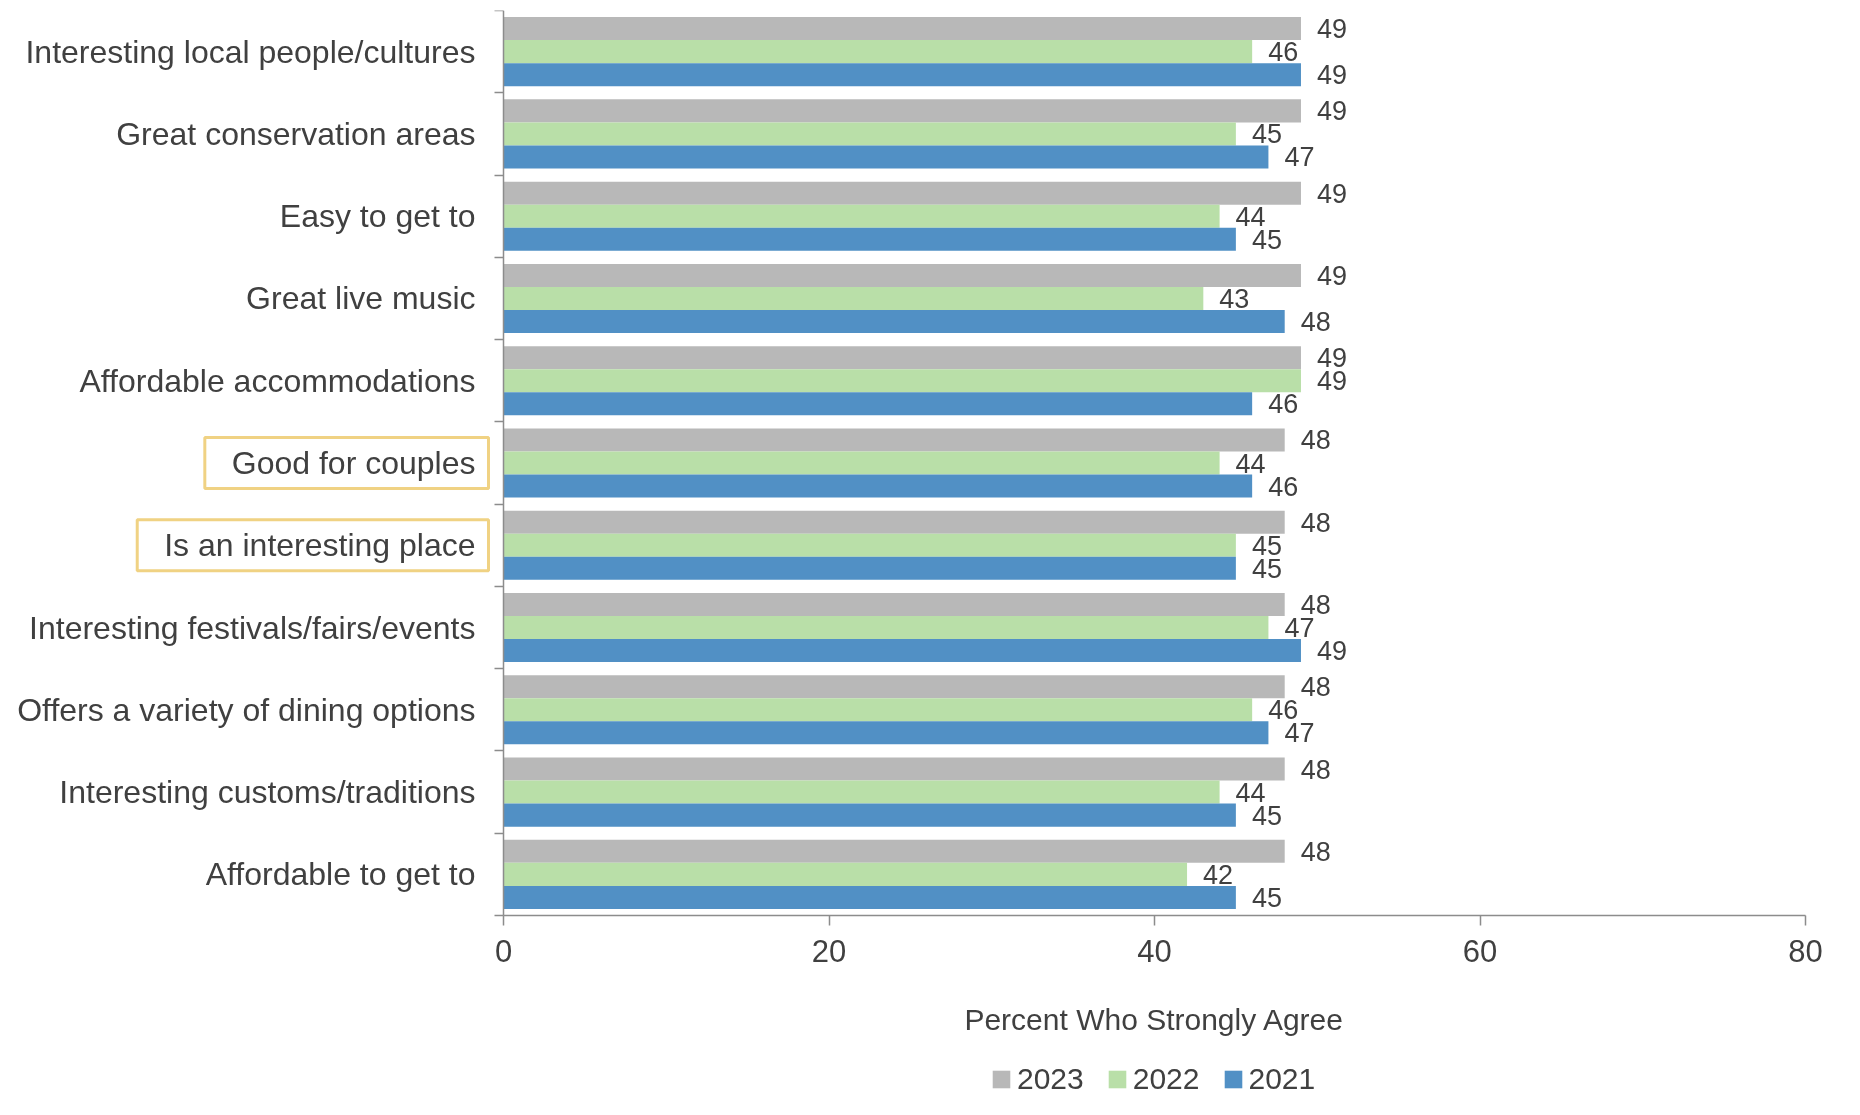 This screenshot has width=1860, height=1115. I want to click on data-label: 47, so click(1299, 157).